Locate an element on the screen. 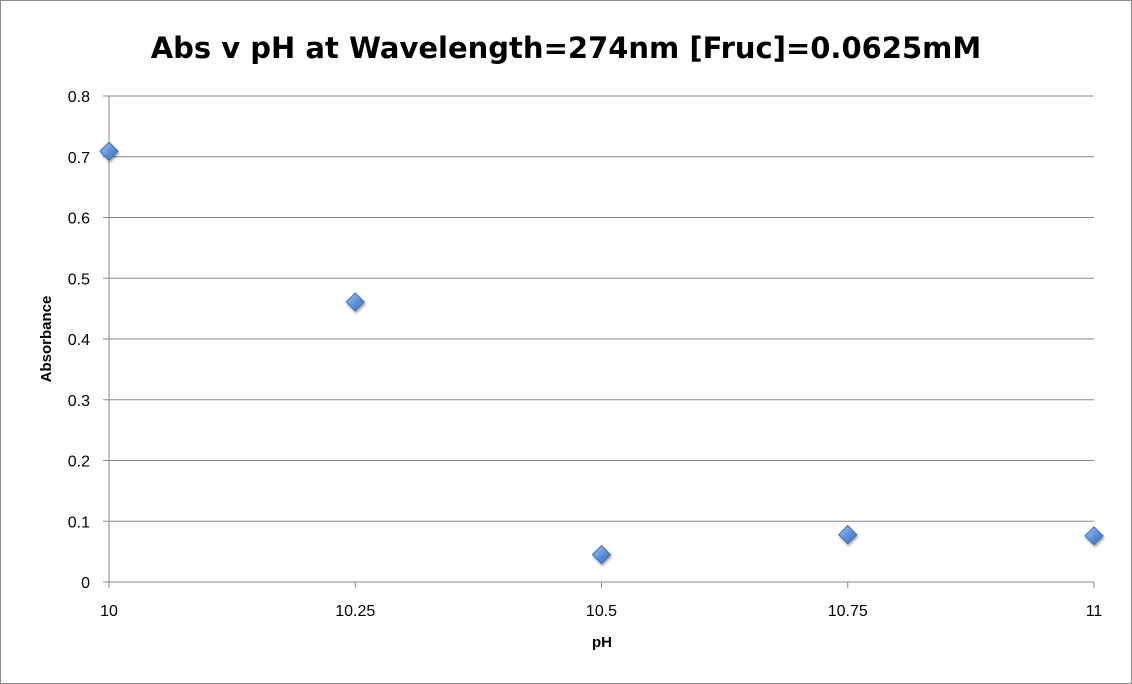  x-tick-label: 10.75 is located at coordinates (848, 611).